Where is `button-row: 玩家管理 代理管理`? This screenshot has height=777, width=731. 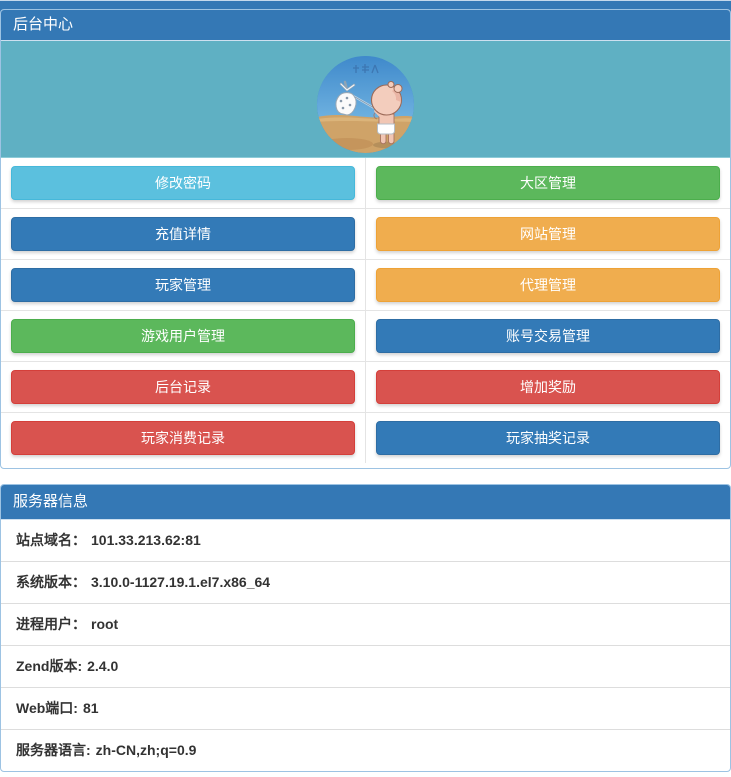
button-row: 玩家管理 代理管理 is located at coordinates (365, 285).